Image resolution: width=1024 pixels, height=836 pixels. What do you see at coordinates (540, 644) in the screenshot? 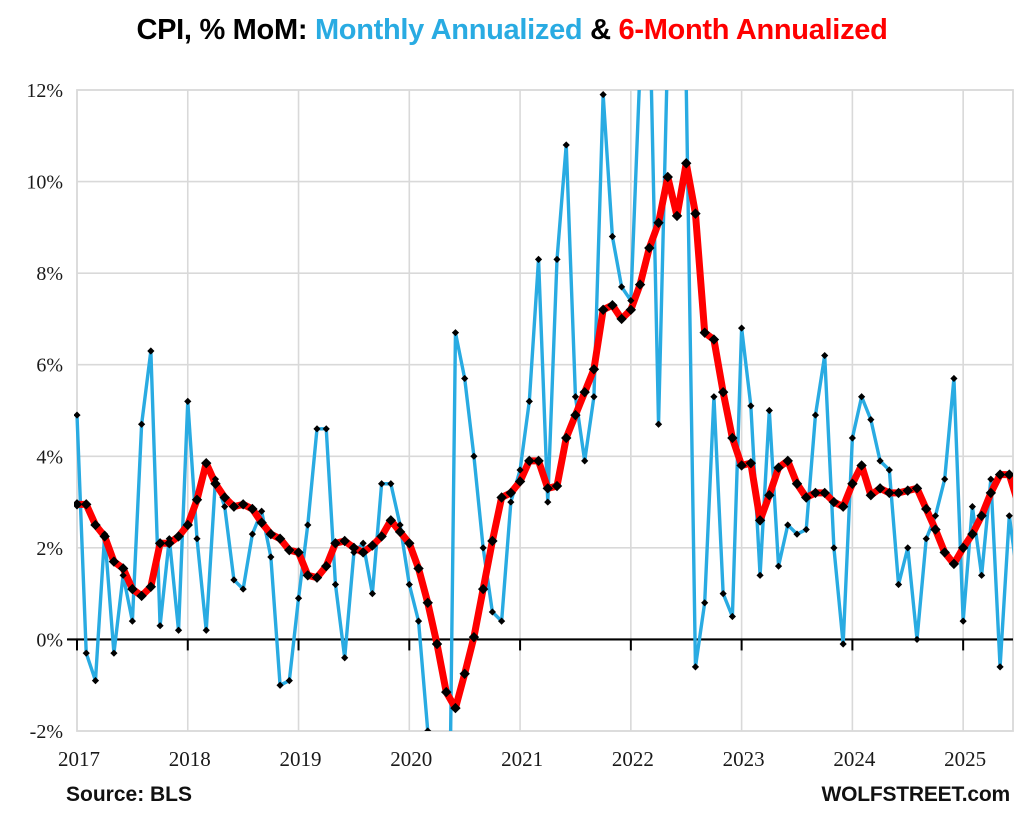
I see `zero-line` at bounding box center [540, 644].